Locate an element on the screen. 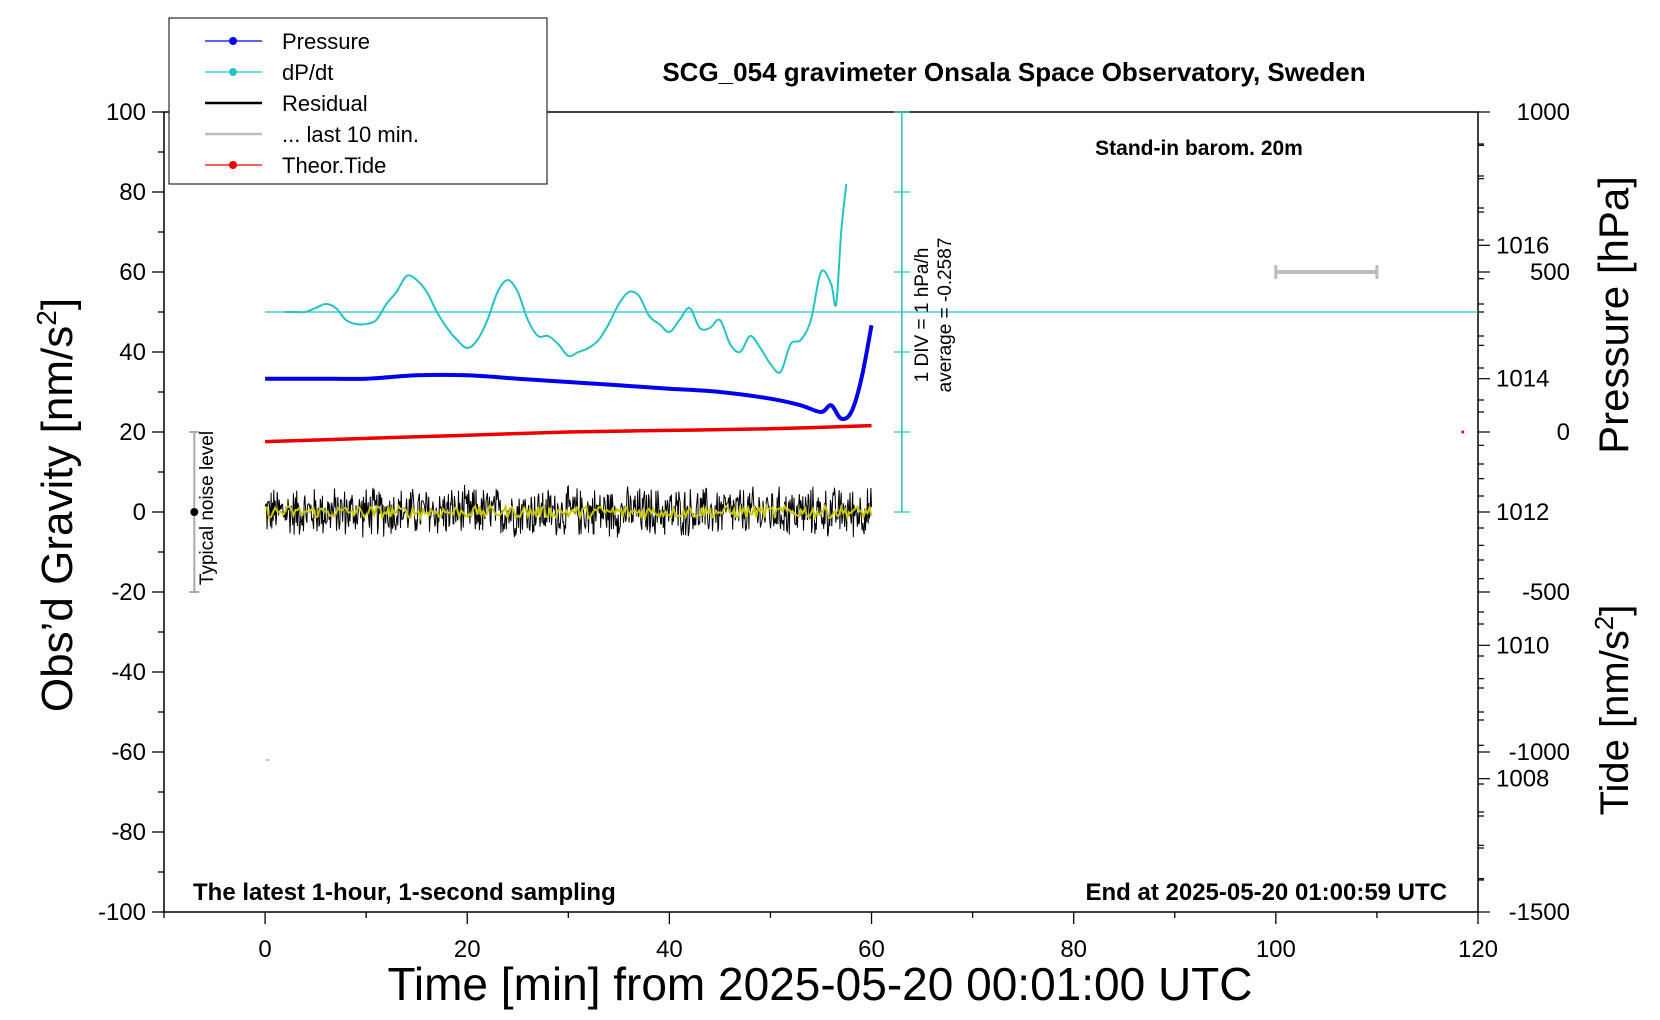 This screenshot has height=1020, width=1660. pressure-tick-label: 1012 is located at coordinates (1522, 512).